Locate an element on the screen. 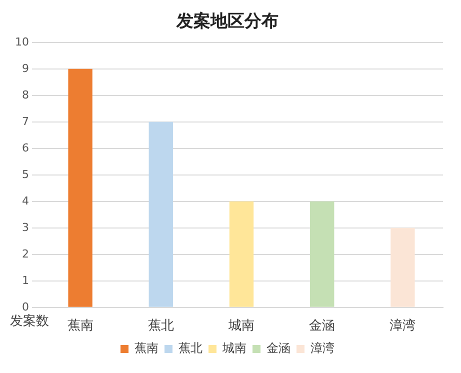 The image size is (461, 373). y-tick-label: 0 is located at coordinates (25, 307).